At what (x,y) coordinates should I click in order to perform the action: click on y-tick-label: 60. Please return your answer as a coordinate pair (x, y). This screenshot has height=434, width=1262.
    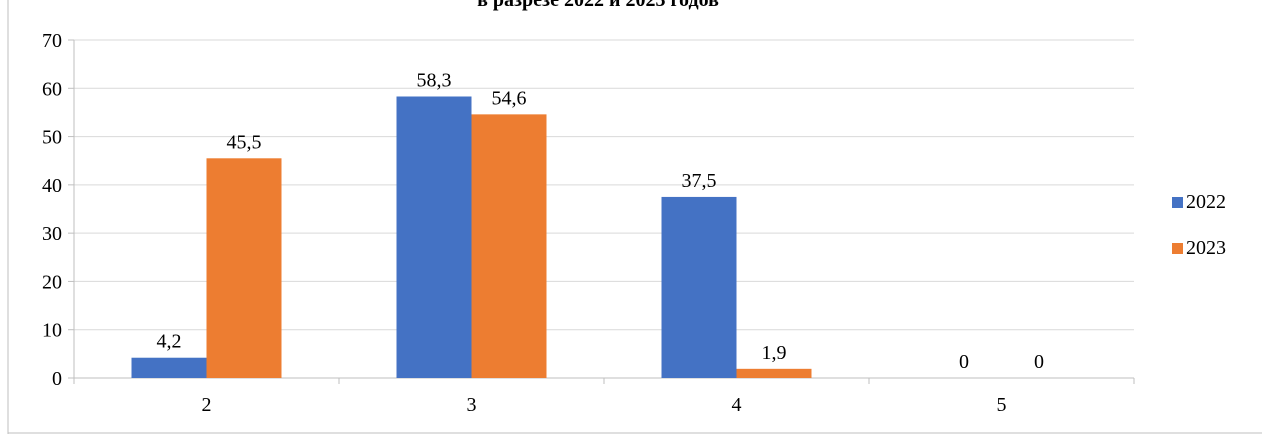
    Looking at the image, I should click on (52, 89).